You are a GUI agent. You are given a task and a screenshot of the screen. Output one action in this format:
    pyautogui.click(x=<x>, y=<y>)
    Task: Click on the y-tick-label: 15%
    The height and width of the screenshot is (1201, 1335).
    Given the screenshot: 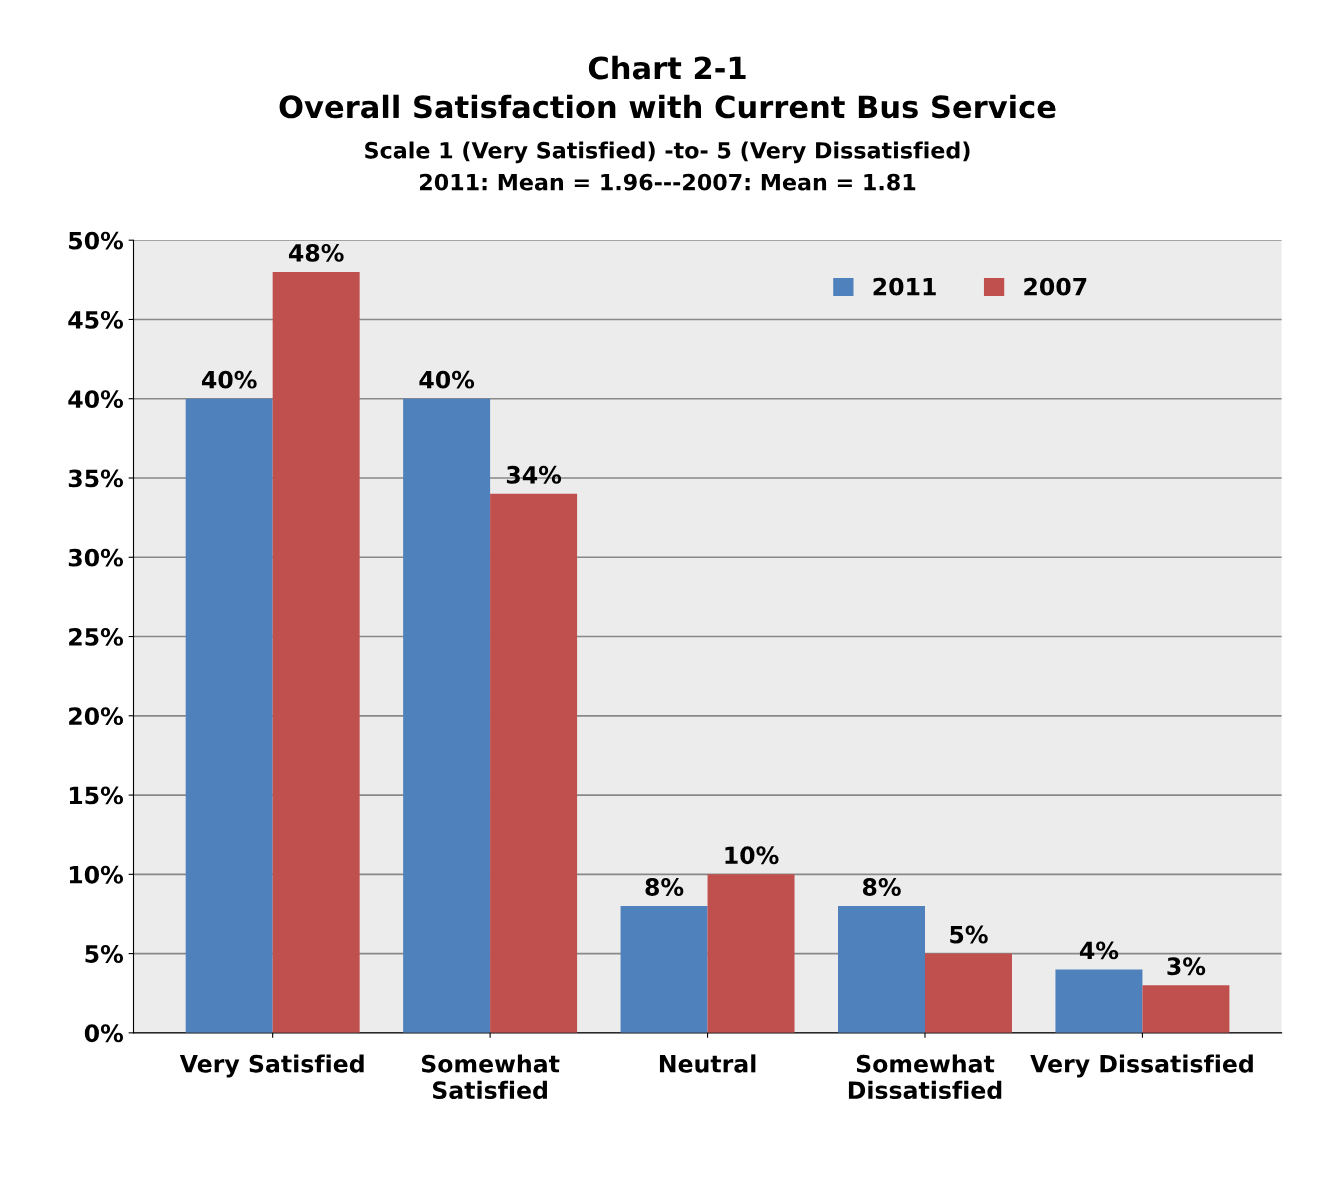 What is the action you would take?
    pyautogui.click(x=96, y=795)
    